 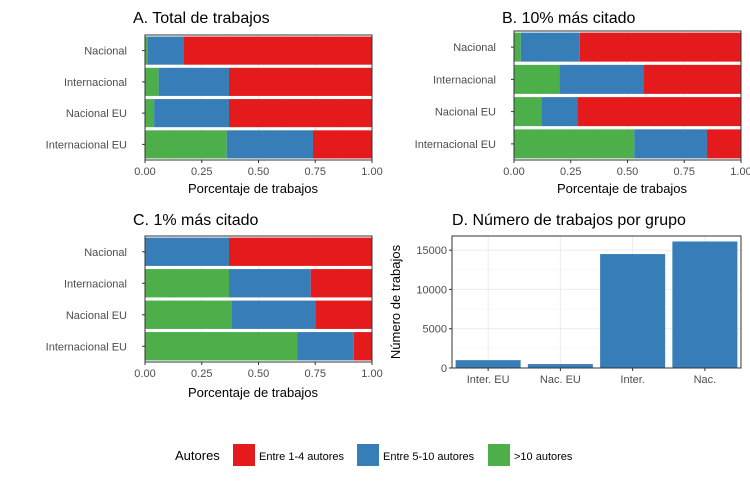 What do you see at coordinates (431, 251) in the screenshot?
I see `panel-d-y-tick-label: 15000` at bounding box center [431, 251].